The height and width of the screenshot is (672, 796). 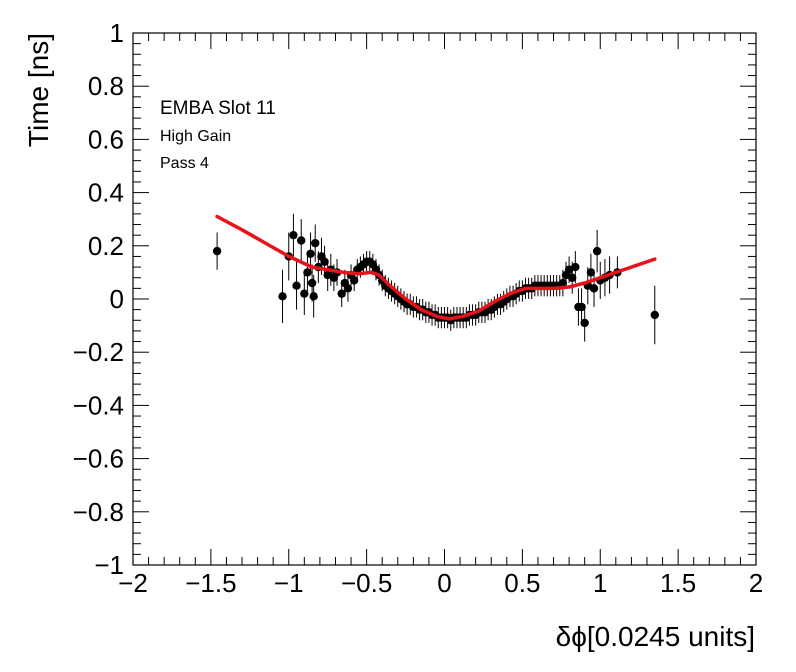 I want to click on y-tick-label: 0.8, so click(x=106, y=86).